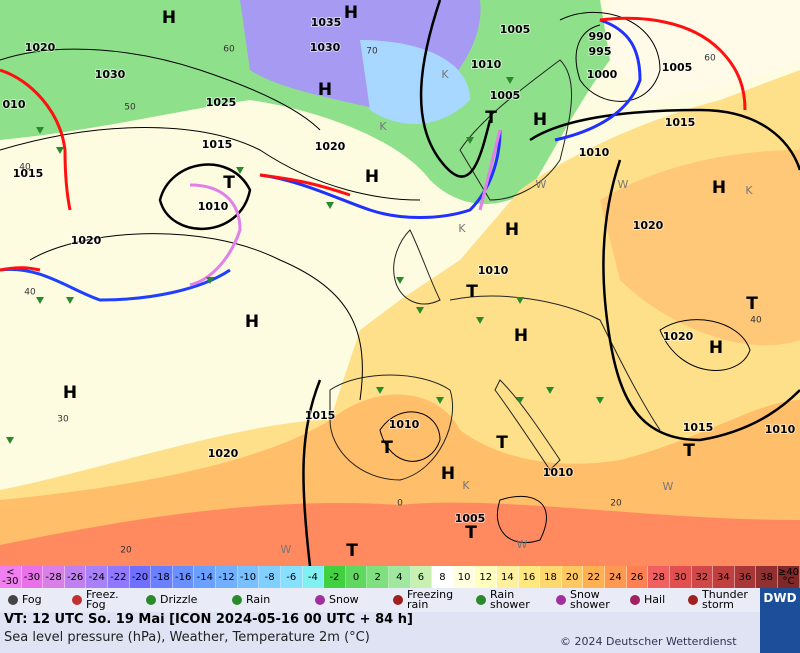  Describe the element at coordinates (724, 577) in the screenshot. I see `scale-cell: 34` at that location.